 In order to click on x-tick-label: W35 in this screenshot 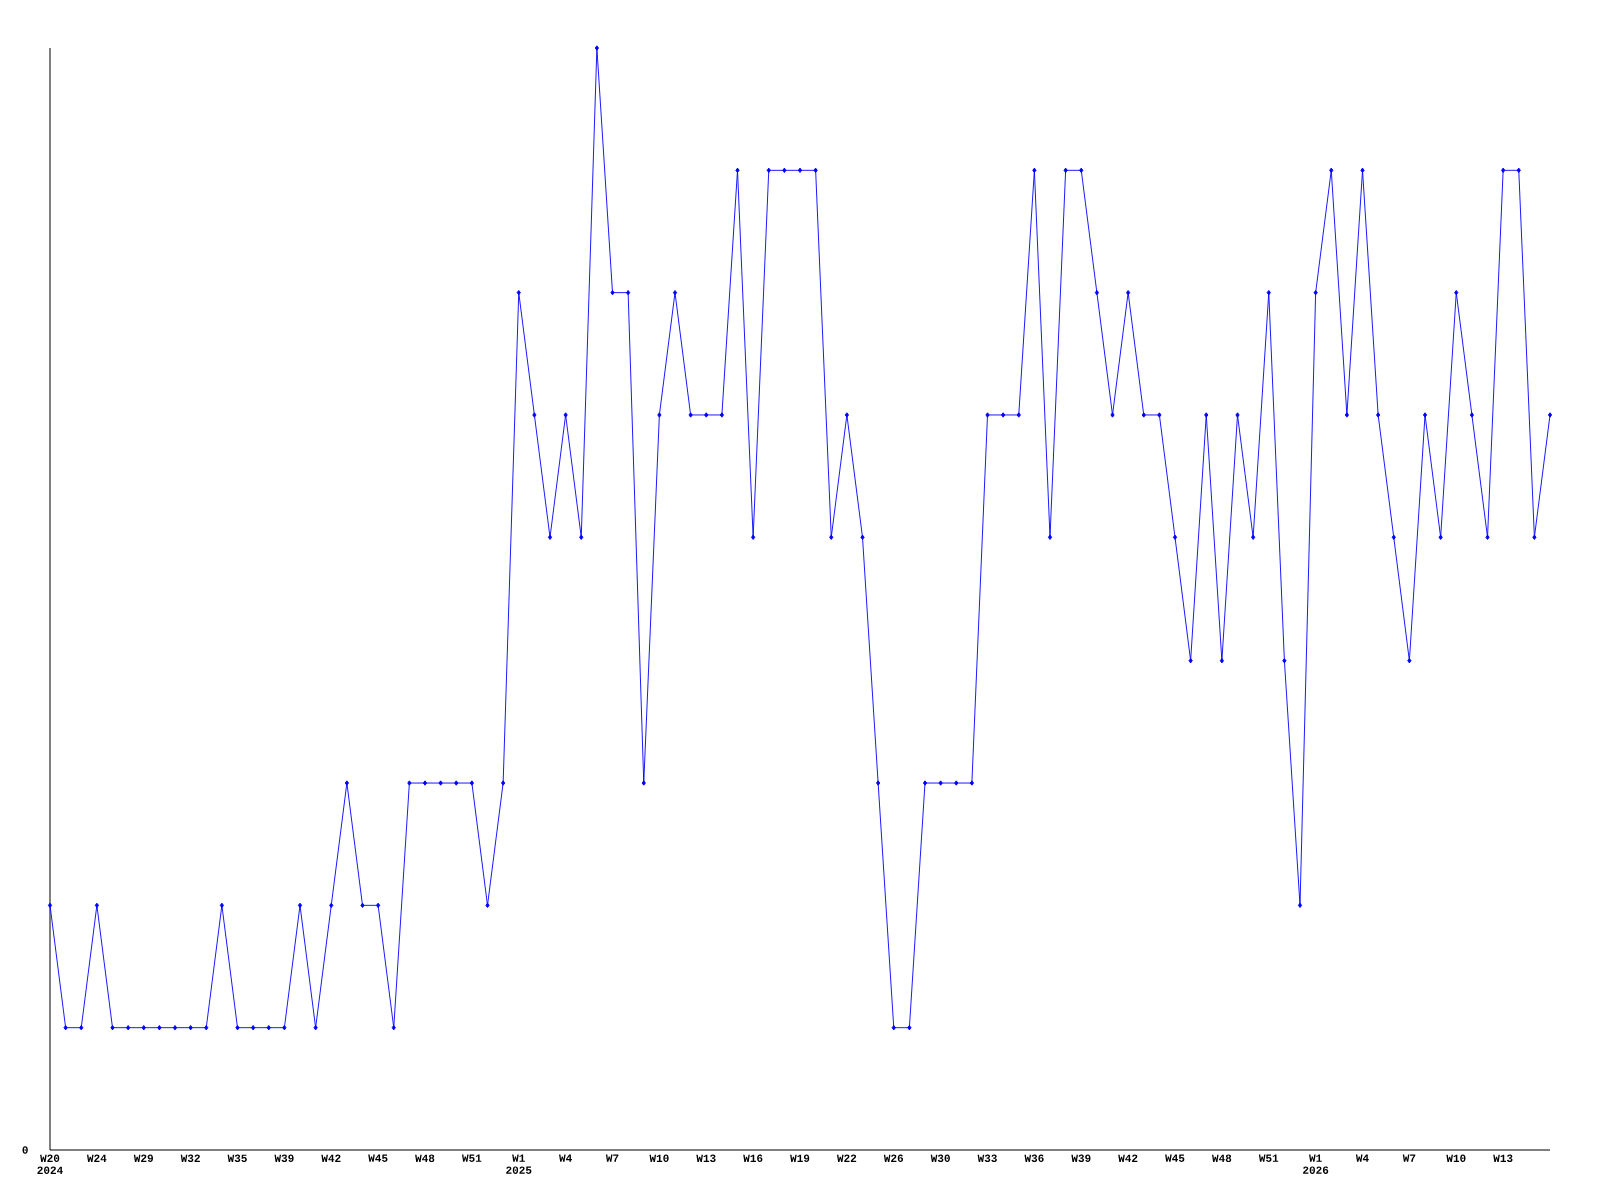, I will do `click(237, 1158)`.